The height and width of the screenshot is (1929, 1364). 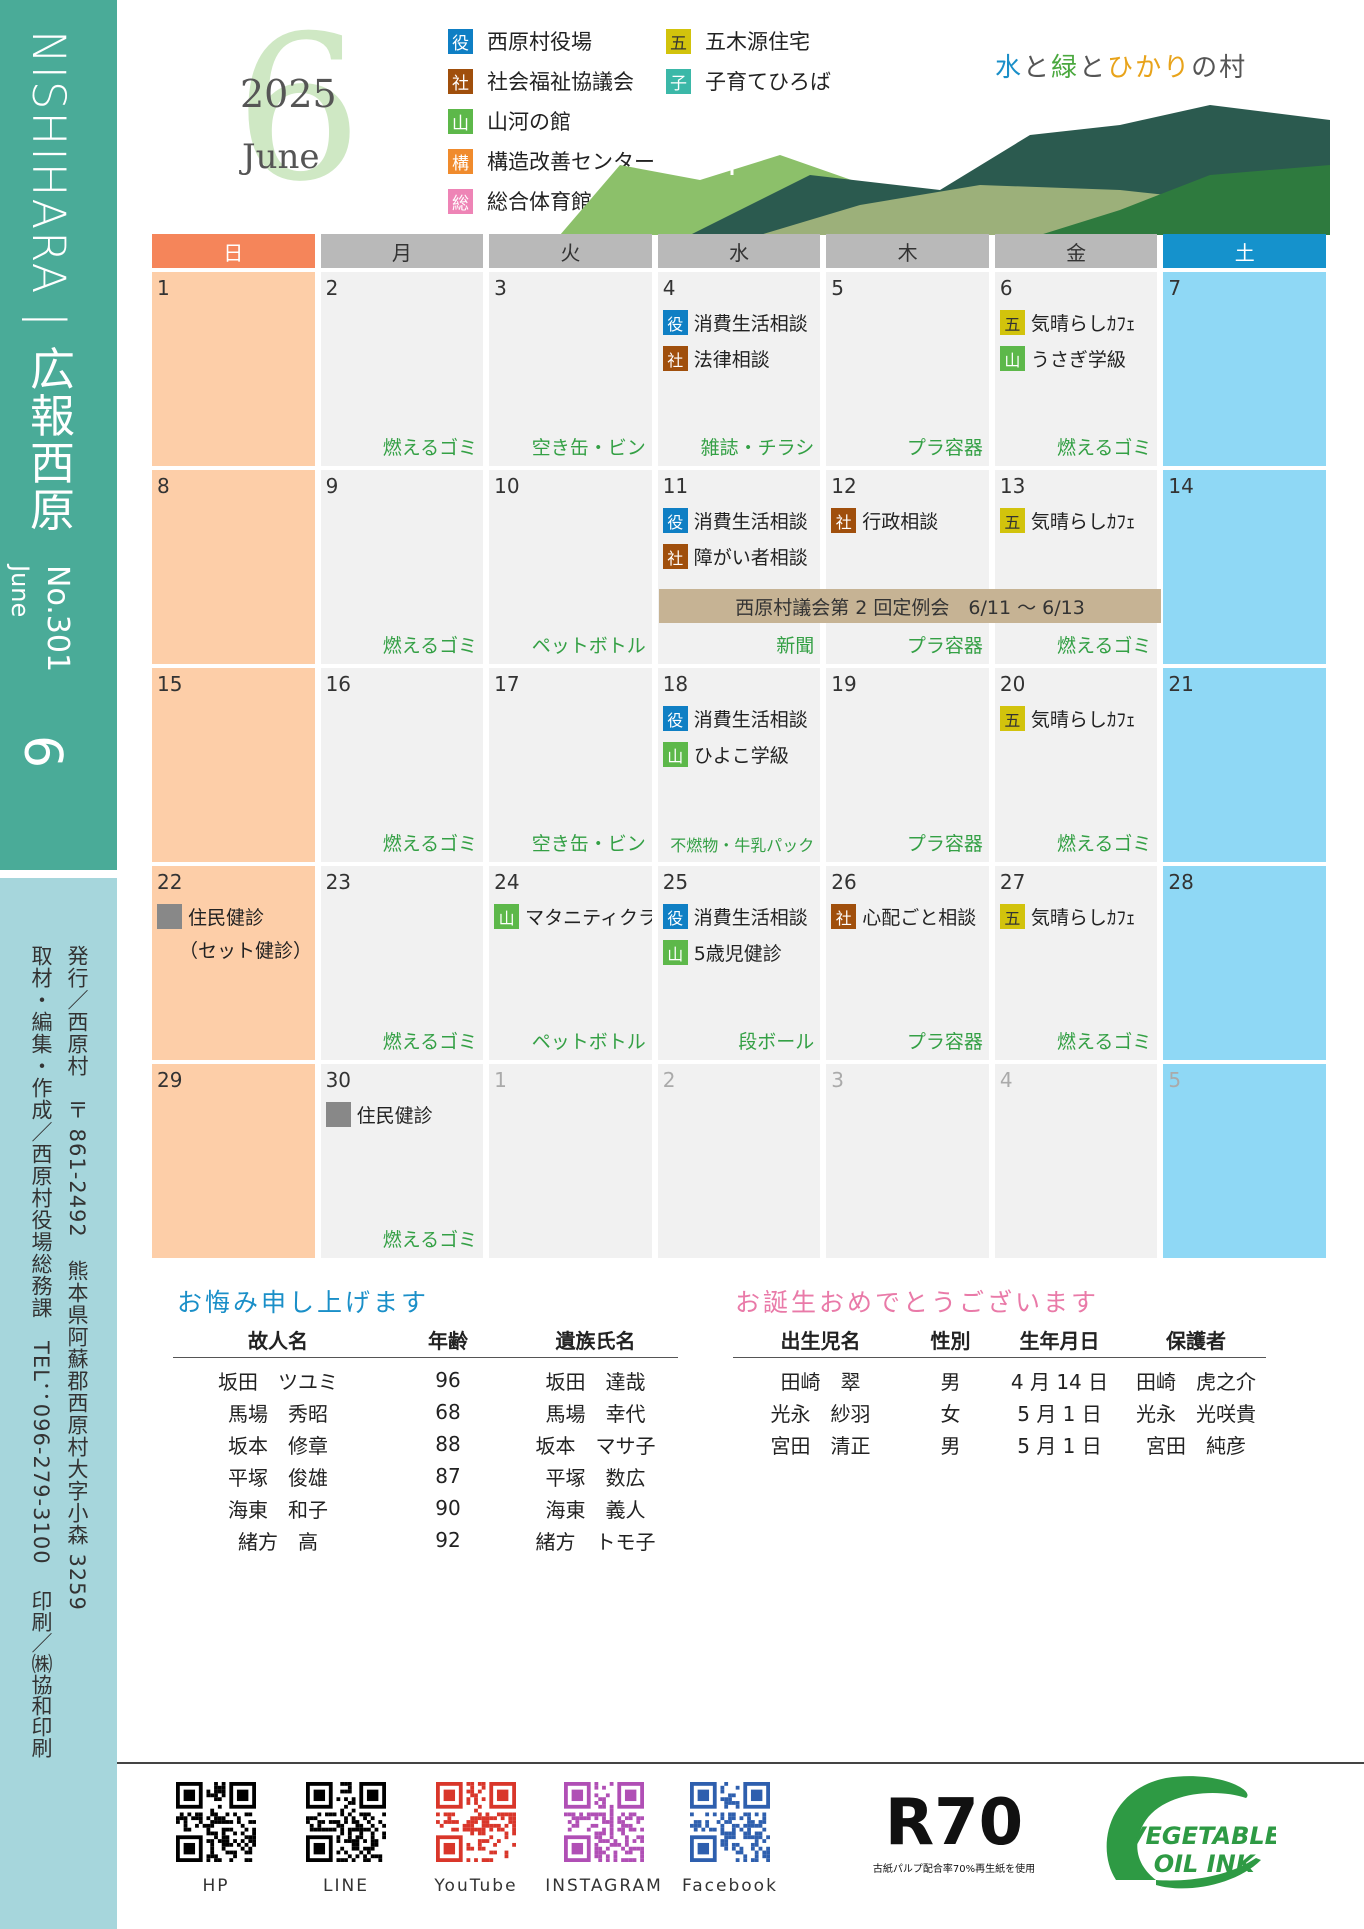 What do you see at coordinates (77, 1278) in the screenshot?
I see `colophon-publisher: 発行／西原村 〒 861-2492 熊本県阿蘇郡西原村大字小森 3259` at bounding box center [77, 1278].